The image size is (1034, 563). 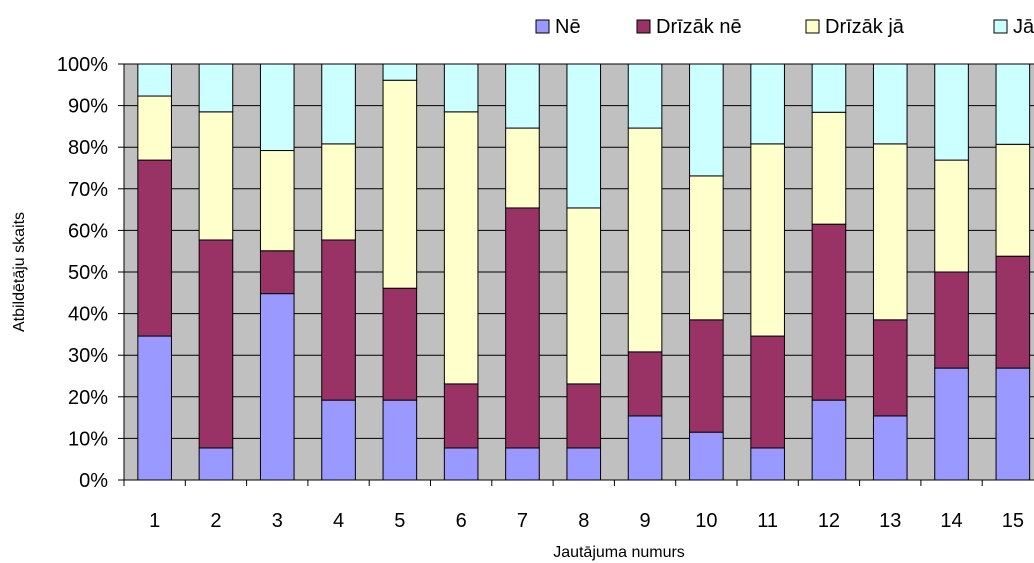 What do you see at coordinates (522, 521) in the screenshot?
I see `x-tick-label: 7` at bounding box center [522, 521].